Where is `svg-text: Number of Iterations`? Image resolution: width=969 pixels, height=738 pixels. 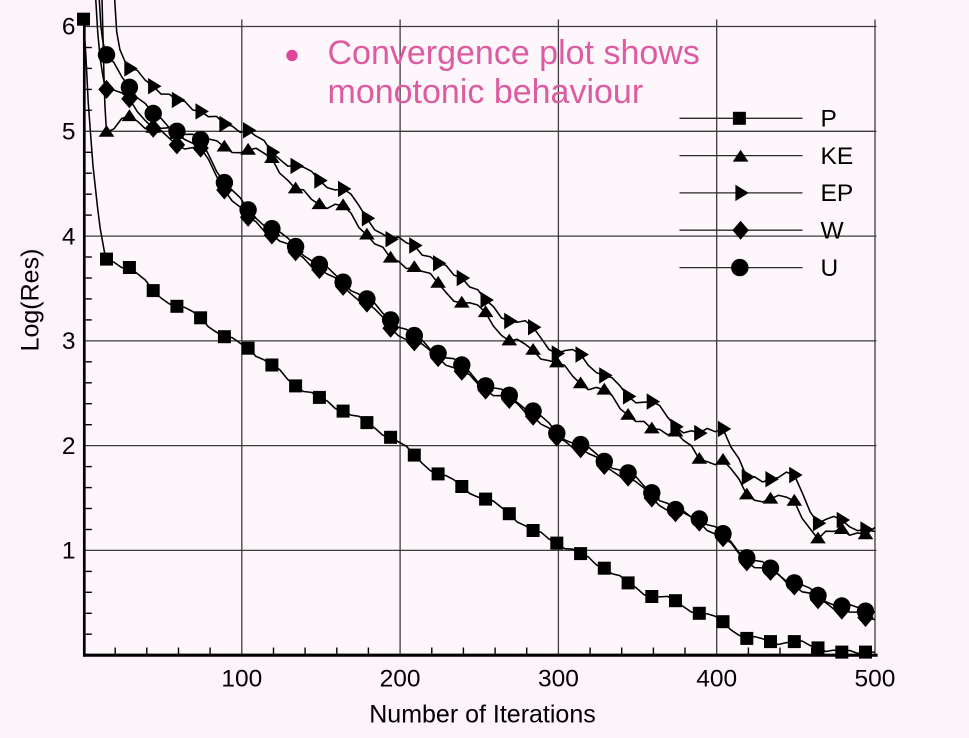 svg-text: Number of Iterations is located at coordinates (482, 715).